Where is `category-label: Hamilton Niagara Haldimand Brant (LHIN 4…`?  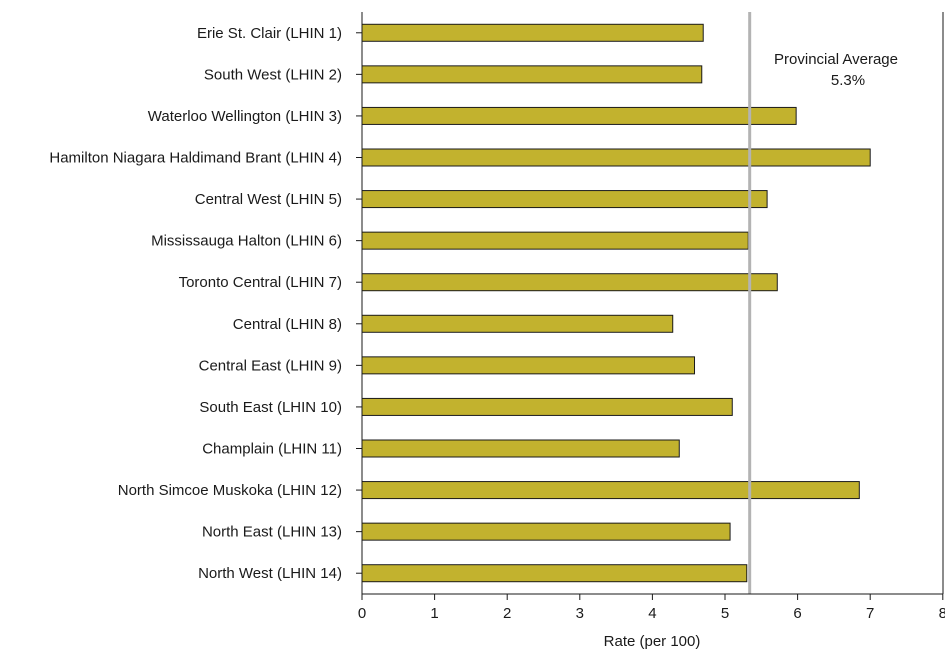
category-label: Hamilton Niagara Haldimand Brant (LHIN 4… is located at coordinates (195, 158).